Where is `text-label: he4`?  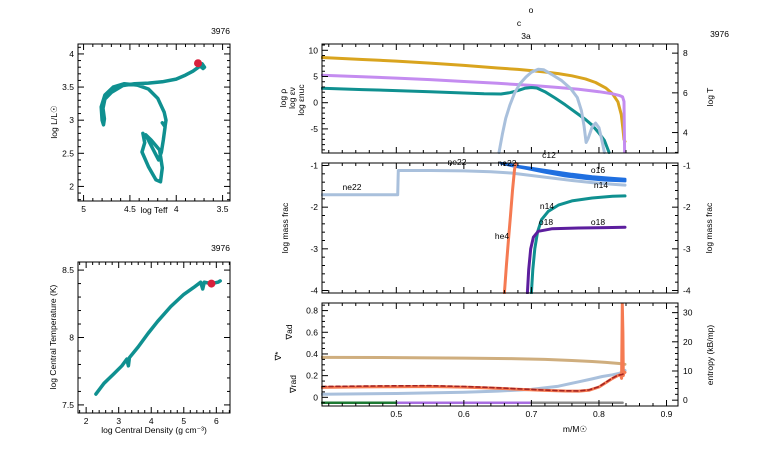 text-label: he4 is located at coordinates (502, 236).